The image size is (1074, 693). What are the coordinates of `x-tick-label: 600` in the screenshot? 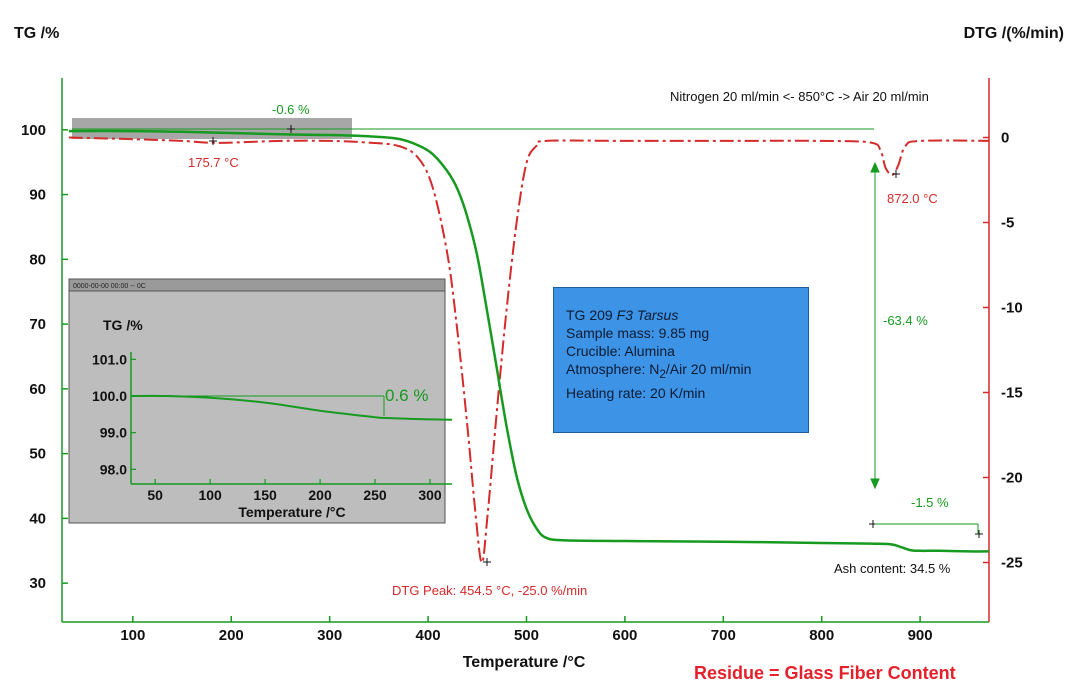 It's located at (624, 635).